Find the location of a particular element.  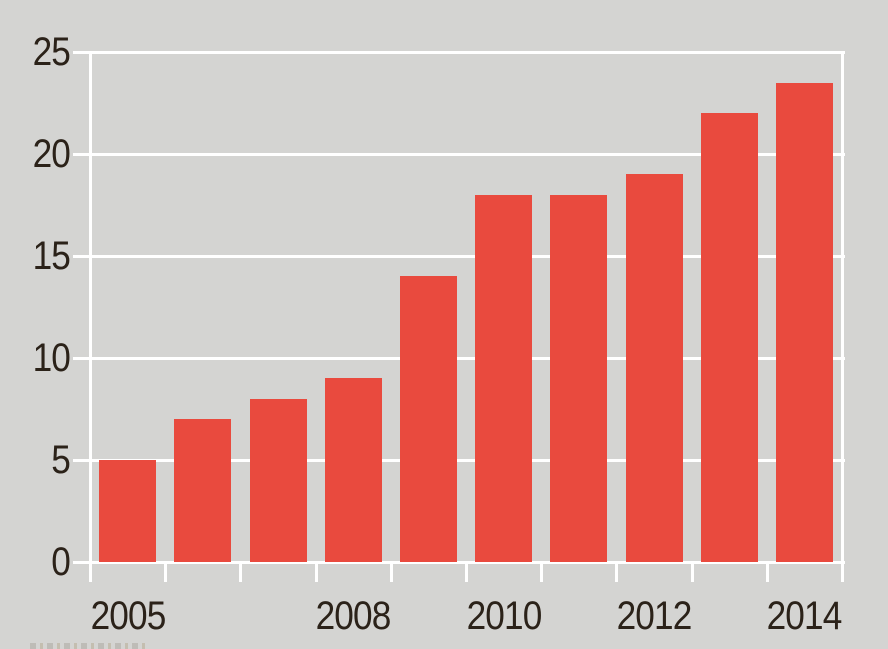

bar-2014 is located at coordinates (804, 322).